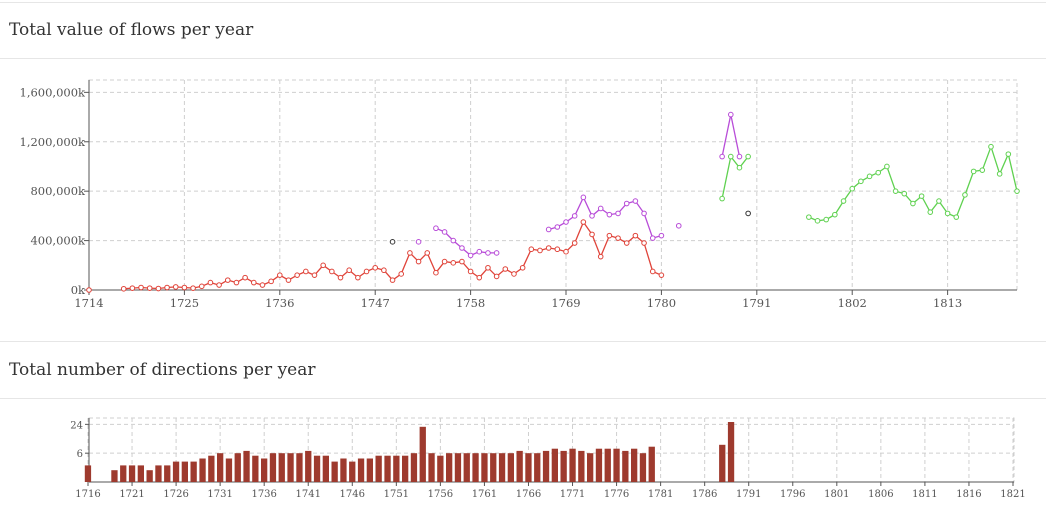 The height and width of the screenshot is (507, 1056). What do you see at coordinates (396, 494) in the screenshot?
I see `x-tick-label: 1751` at bounding box center [396, 494].